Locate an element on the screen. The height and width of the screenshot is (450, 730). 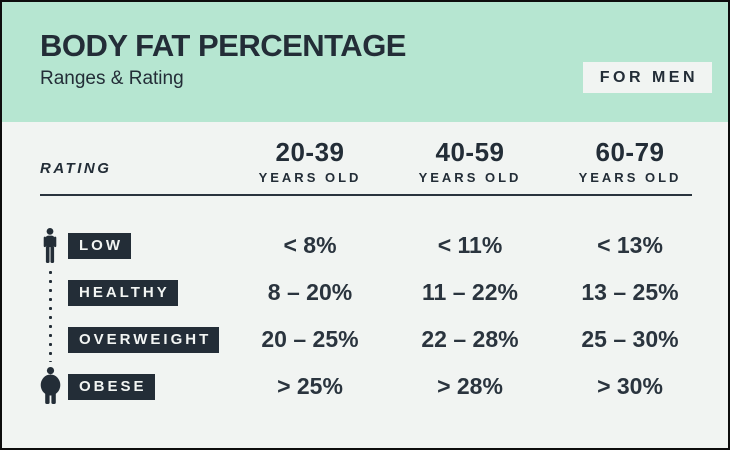
rating-badge-healthy: HEALTHY is located at coordinates (123, 292).